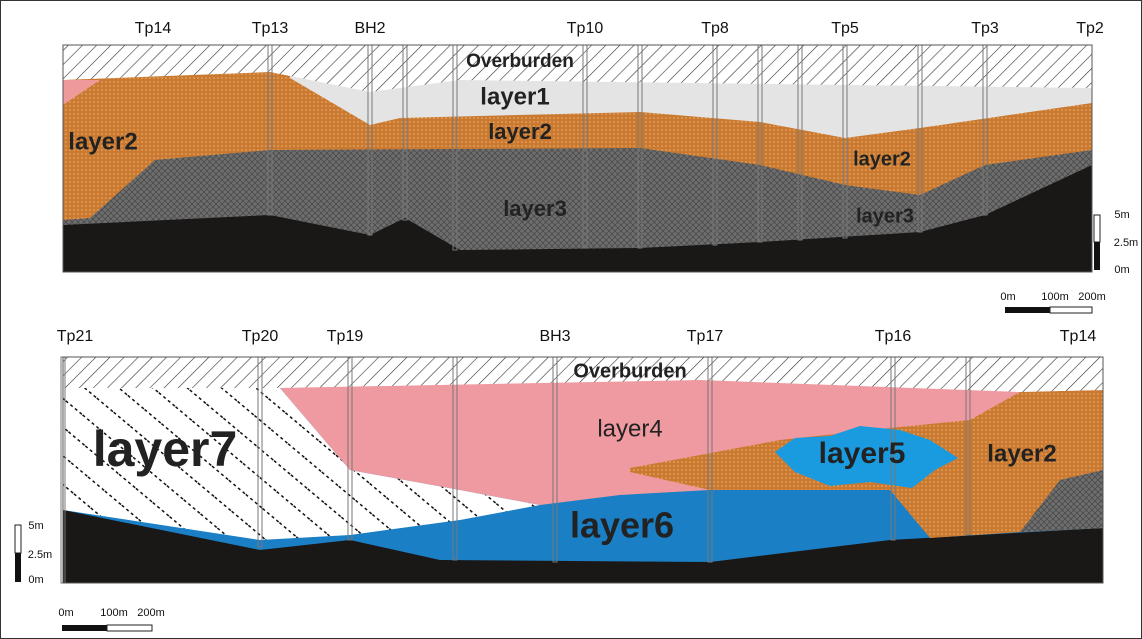  What do you see at coordinates (81, 92) in the screenshot?
I see `pink-corner` at bounding box center [81, 92].